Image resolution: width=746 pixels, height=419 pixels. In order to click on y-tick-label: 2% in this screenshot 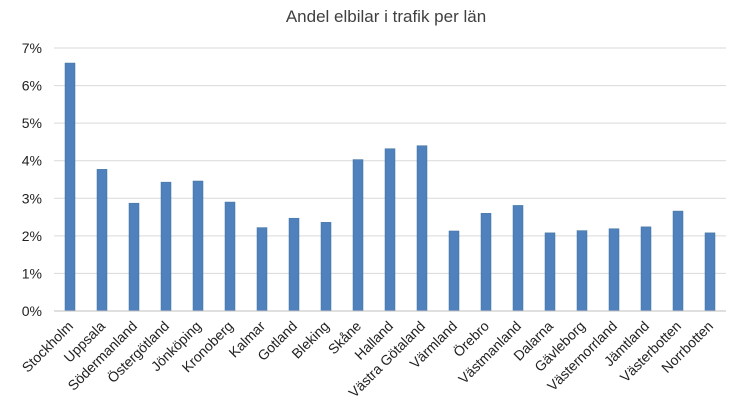, I will do `click(32, 236)`.